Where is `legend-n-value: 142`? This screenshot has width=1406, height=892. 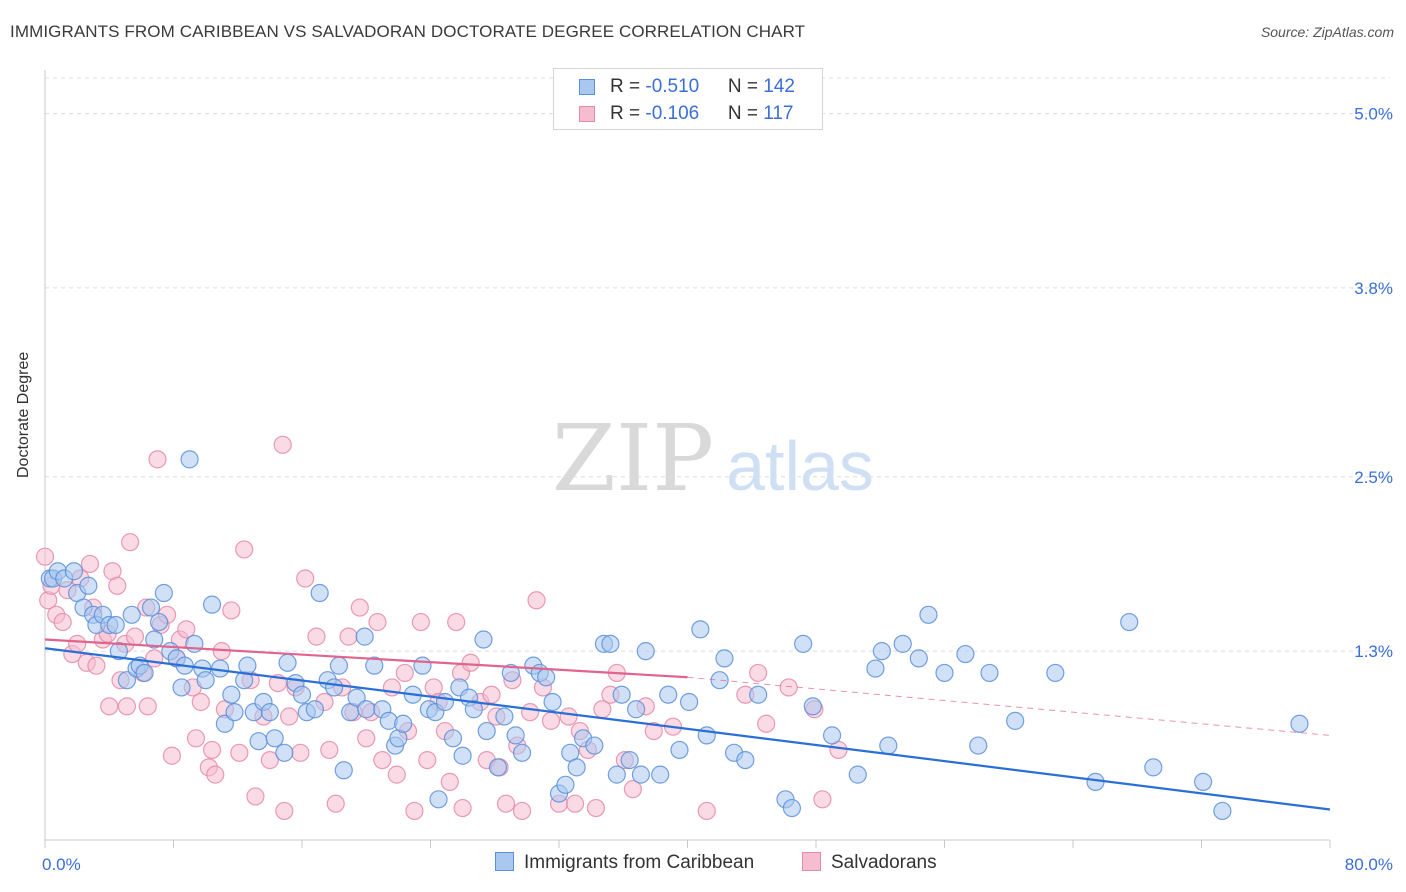 legend-n-value: 142 is located at coordinates (779, 86).